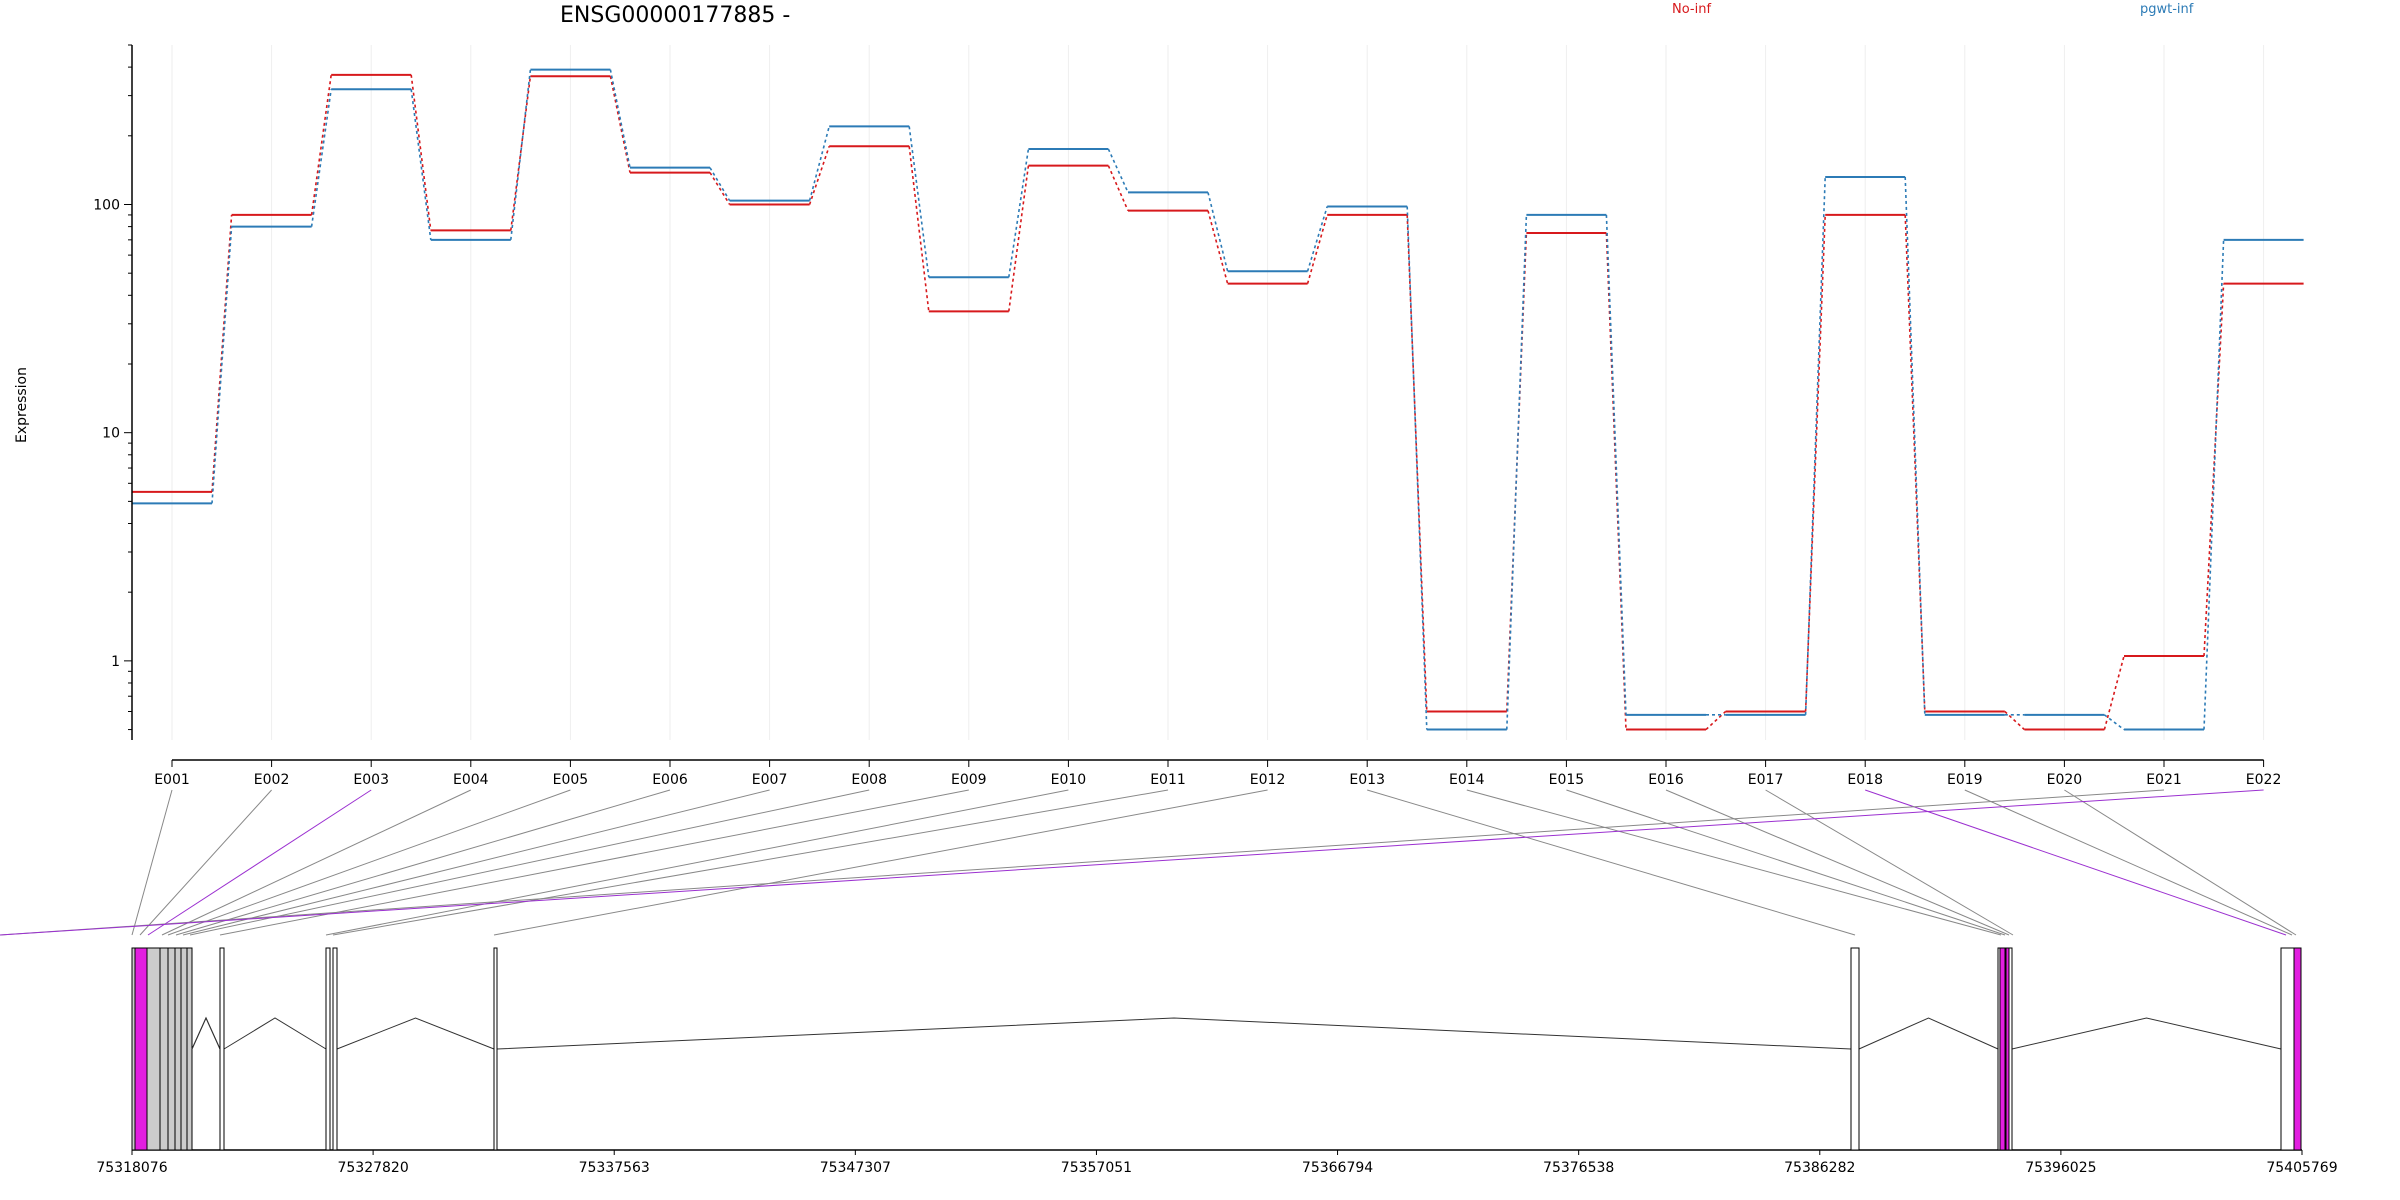  Describe the element at coordinates (152, 862) in the screenshot. I see `connector-E001` at that location.